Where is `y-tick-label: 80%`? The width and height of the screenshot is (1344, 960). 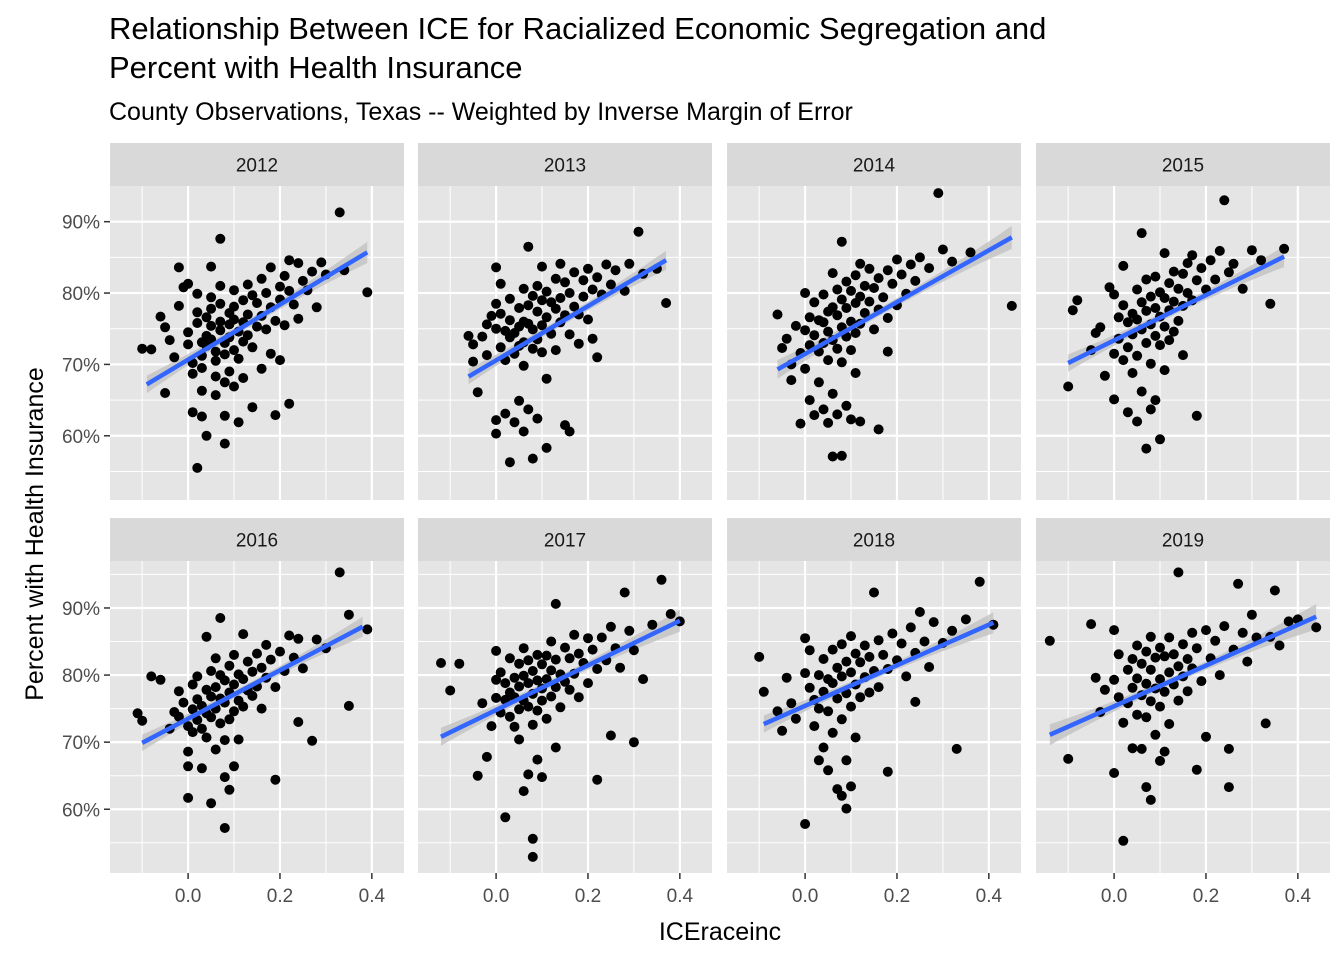
y-tick-label: 80% is located at coordinates (81, 676).